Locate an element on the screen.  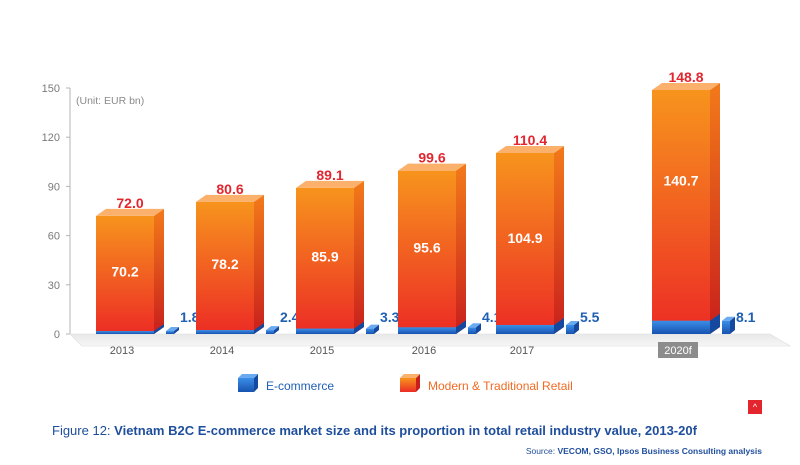
ecommerce-segment-side-2013 is located at coordinates (159, 329).